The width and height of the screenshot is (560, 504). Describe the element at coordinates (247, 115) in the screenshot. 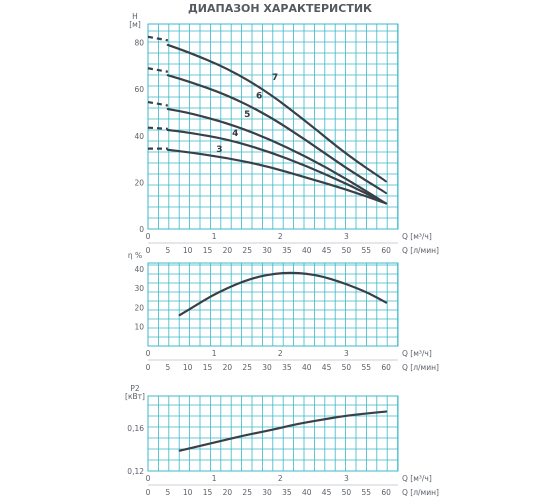

I see `curve-label-5: 5` at that location.